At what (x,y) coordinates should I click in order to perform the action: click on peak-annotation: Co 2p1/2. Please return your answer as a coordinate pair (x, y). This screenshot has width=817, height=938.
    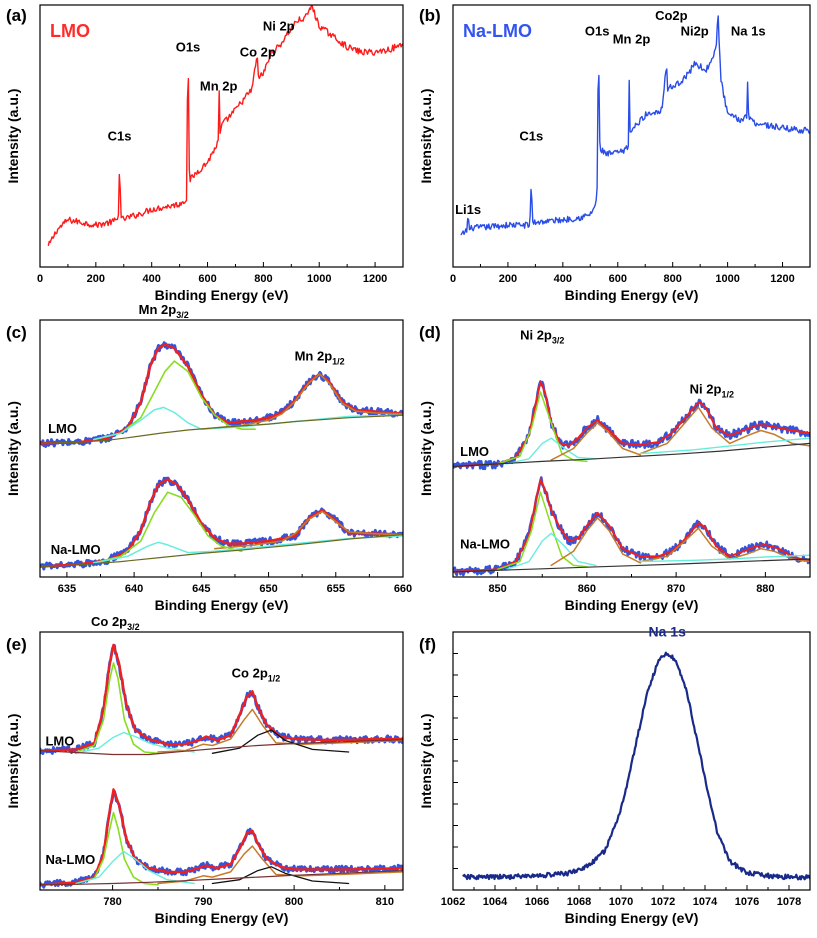
    Looking at the image, I should click on (256, 675).